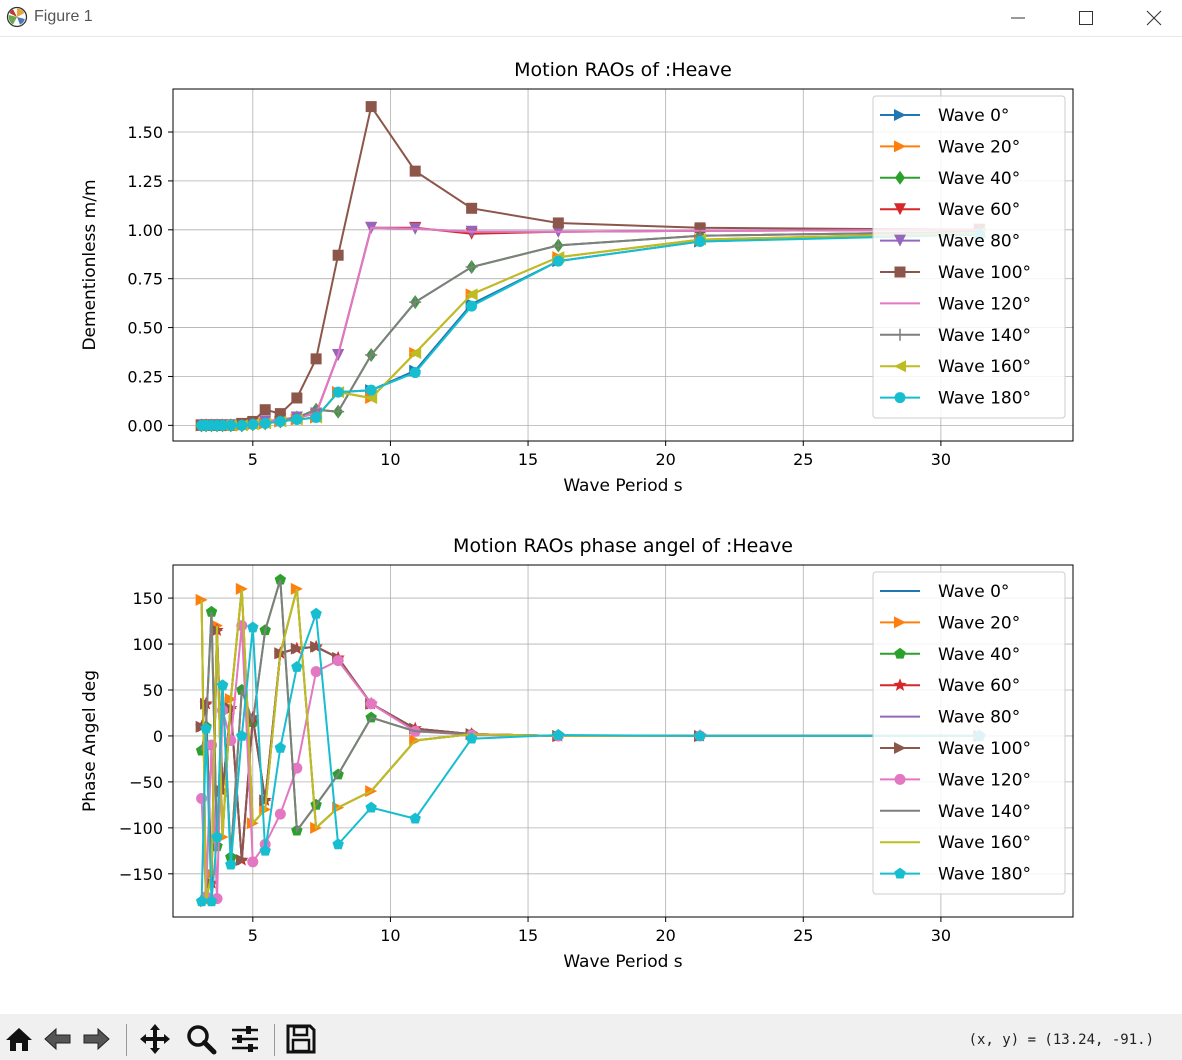 This screenshot has height=1060, width=1182. What do you see at coordinates (141, 874) in the screenshot?
I see `y-tick-label: −150` at bounding box center [141, 874].